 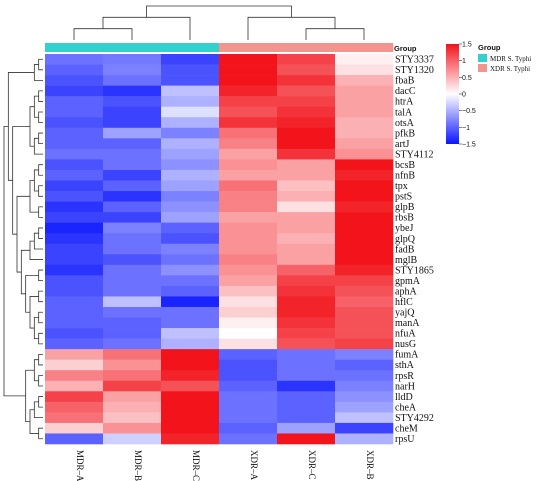 What do you see at coordinates (401, 186) in the screenshot?
I see `row-label: tpx` at bounding box center [401, 186].